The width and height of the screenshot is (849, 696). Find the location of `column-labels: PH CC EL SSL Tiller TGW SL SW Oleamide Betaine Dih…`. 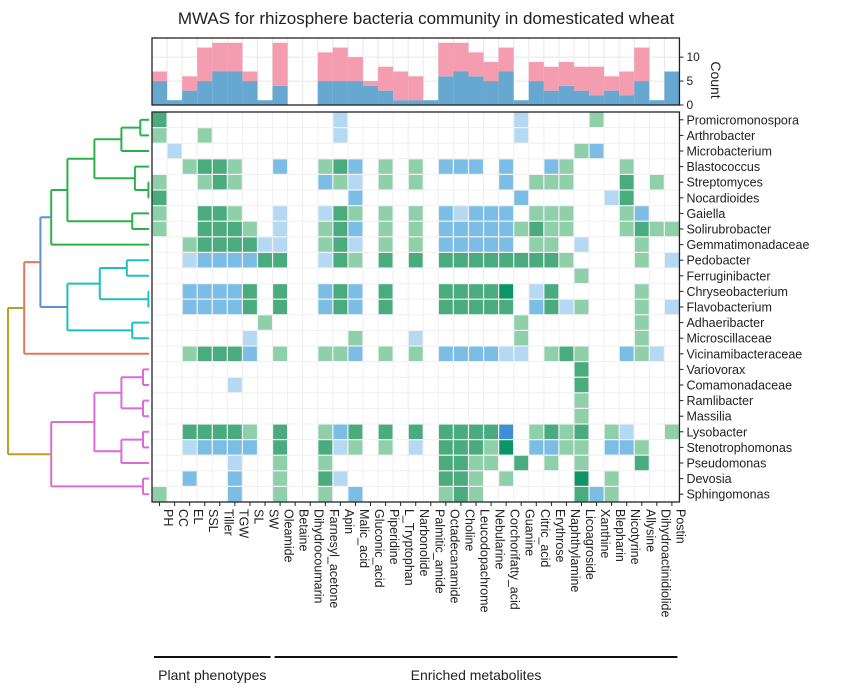

column-labels: PH CC EL SSL Tiller TGW SL SW Oleamide Betaine Dih… is located at coordinates (423, 559).